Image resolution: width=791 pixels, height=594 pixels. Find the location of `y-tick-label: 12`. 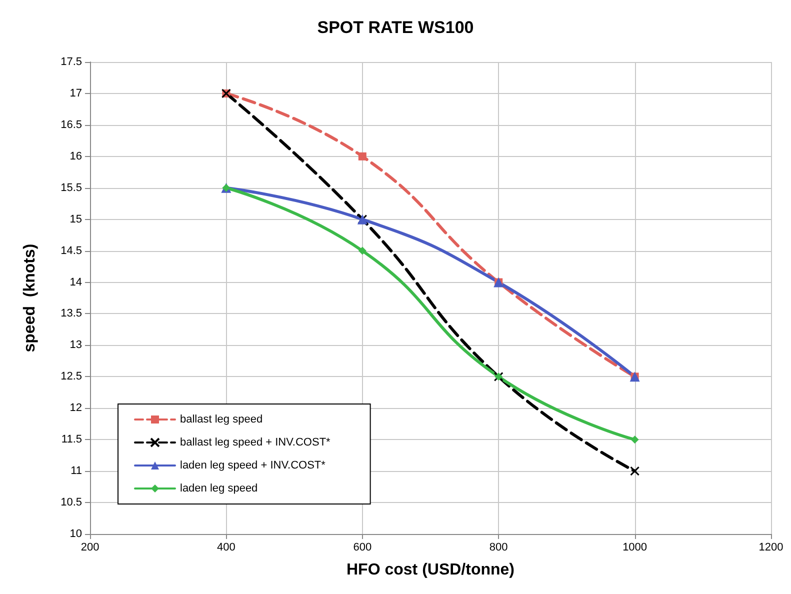

y-tick-label: 12 is located at coordinates (76, 408).